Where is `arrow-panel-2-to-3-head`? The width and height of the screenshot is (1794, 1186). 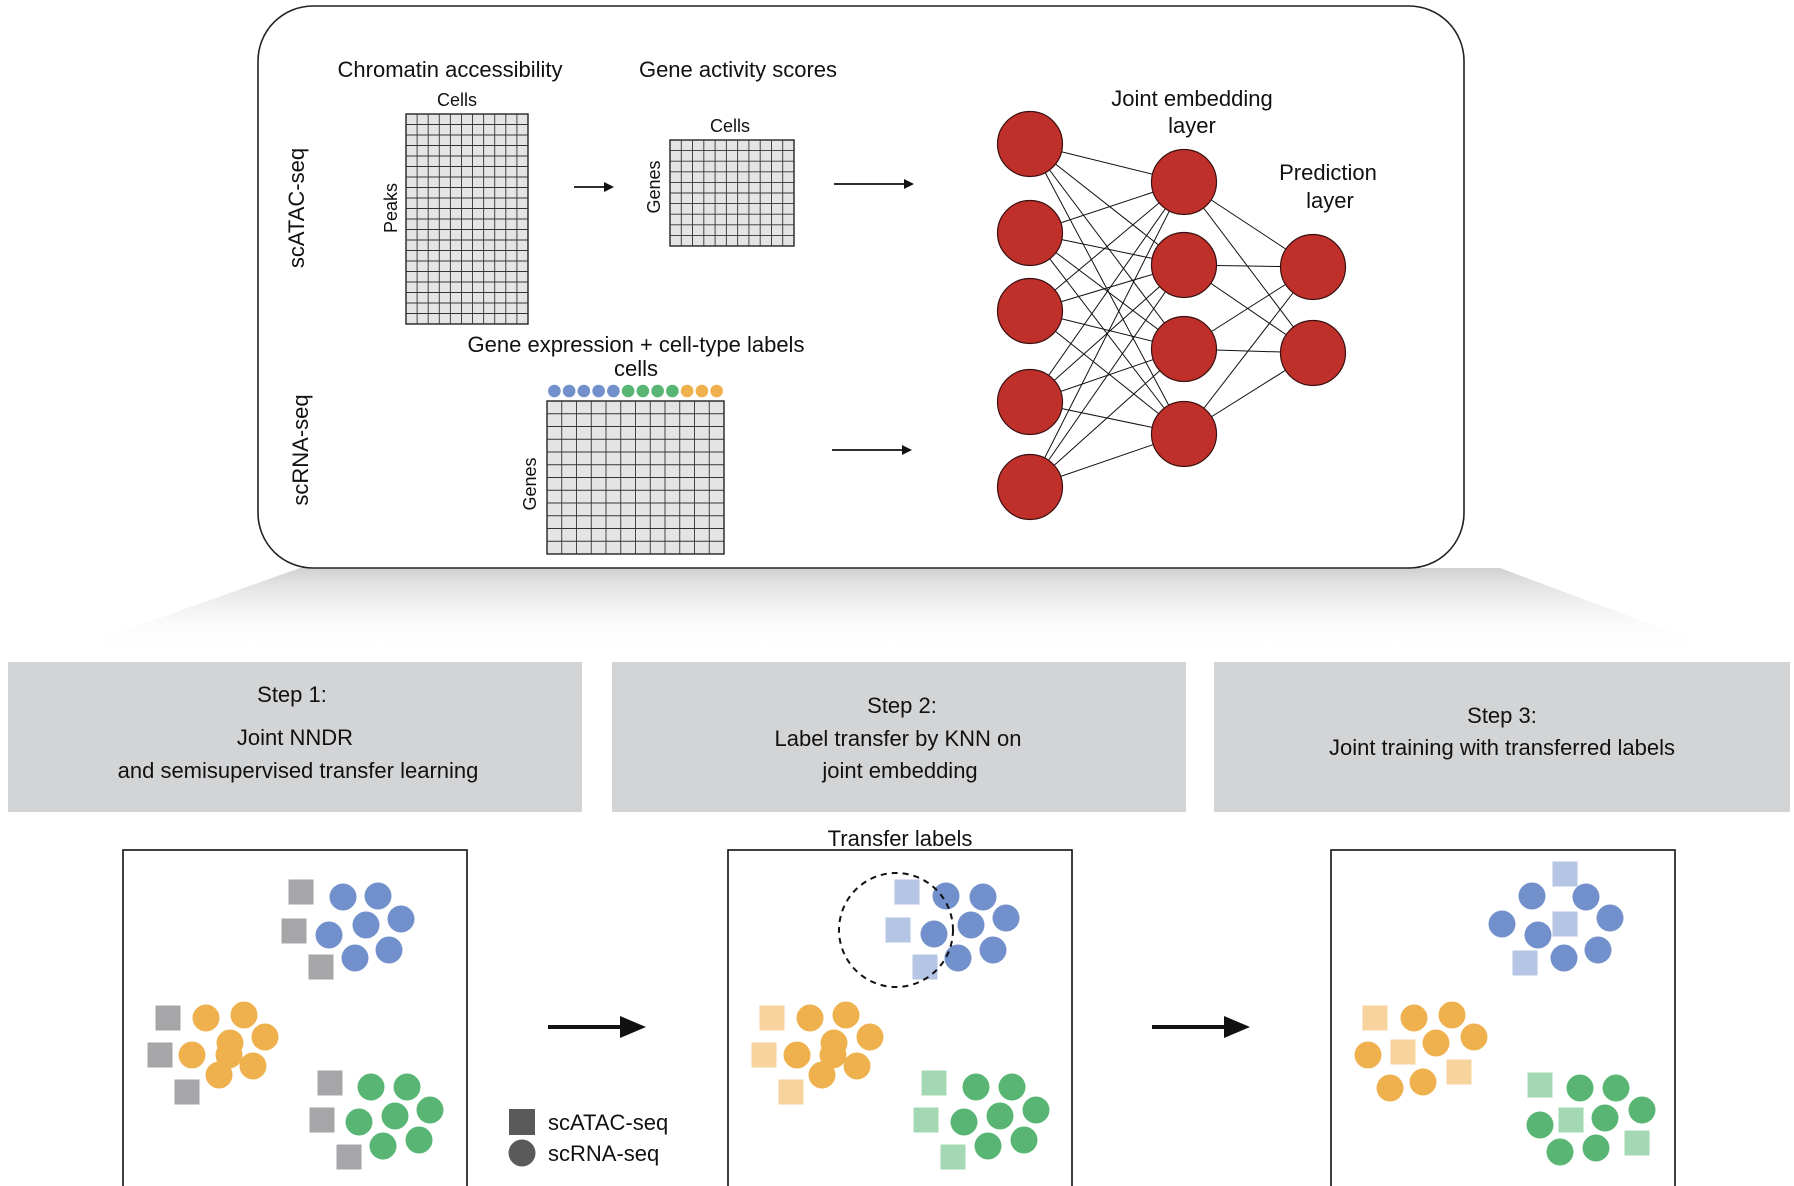
arrow-panel-2-to-3-head is located at coordinates (1237, 1027).